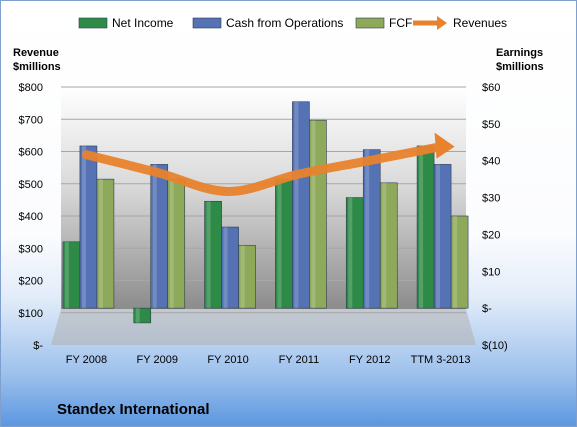 The image size is (577, 427). I want to click on right-axis-tick-label: $60, so click(491, 88).